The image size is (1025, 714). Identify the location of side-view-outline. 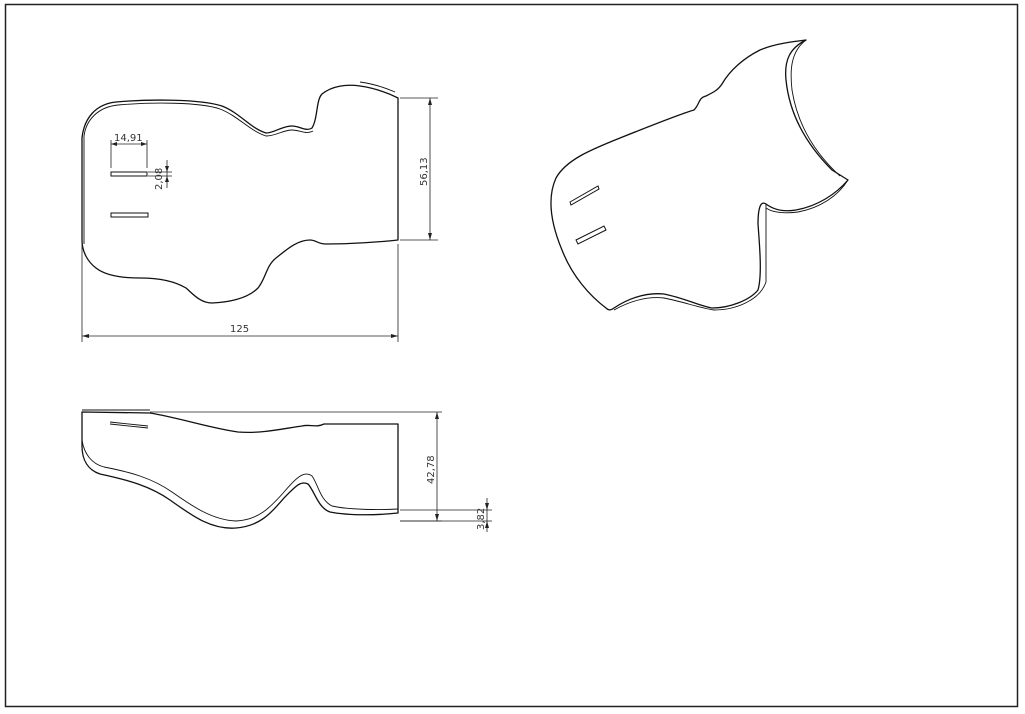
(240, 470).